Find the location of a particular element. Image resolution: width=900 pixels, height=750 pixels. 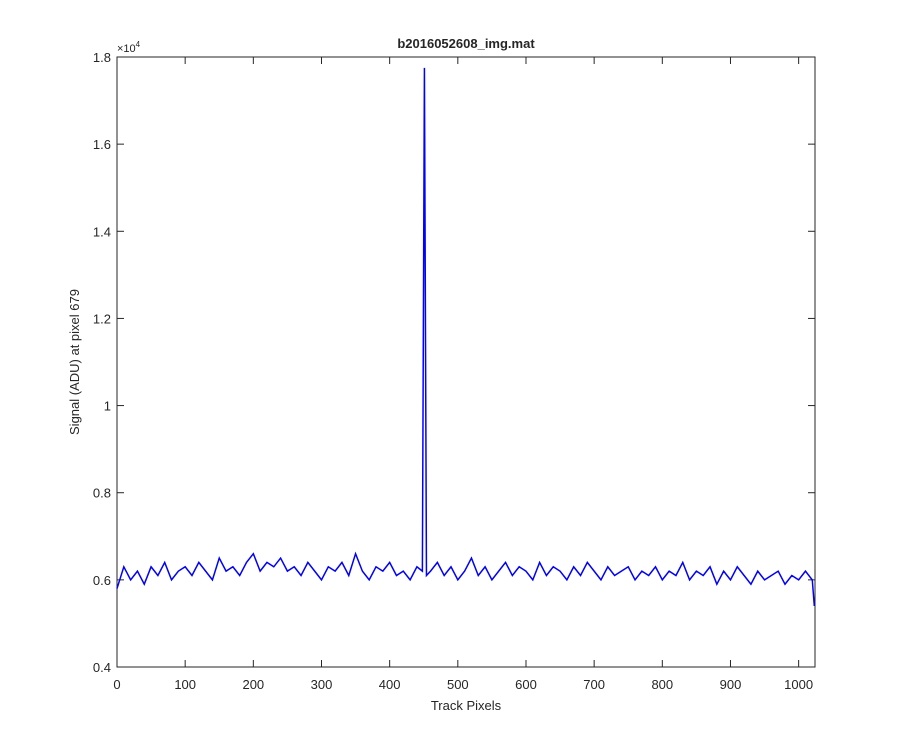

y-tick-label: 1.2 is located at coordinates (102, 318).